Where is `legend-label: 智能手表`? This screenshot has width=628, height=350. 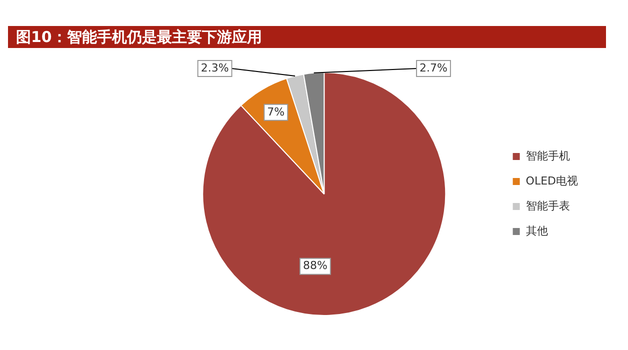
legend-label: 智能手表 is located at coordinates (548, 205).